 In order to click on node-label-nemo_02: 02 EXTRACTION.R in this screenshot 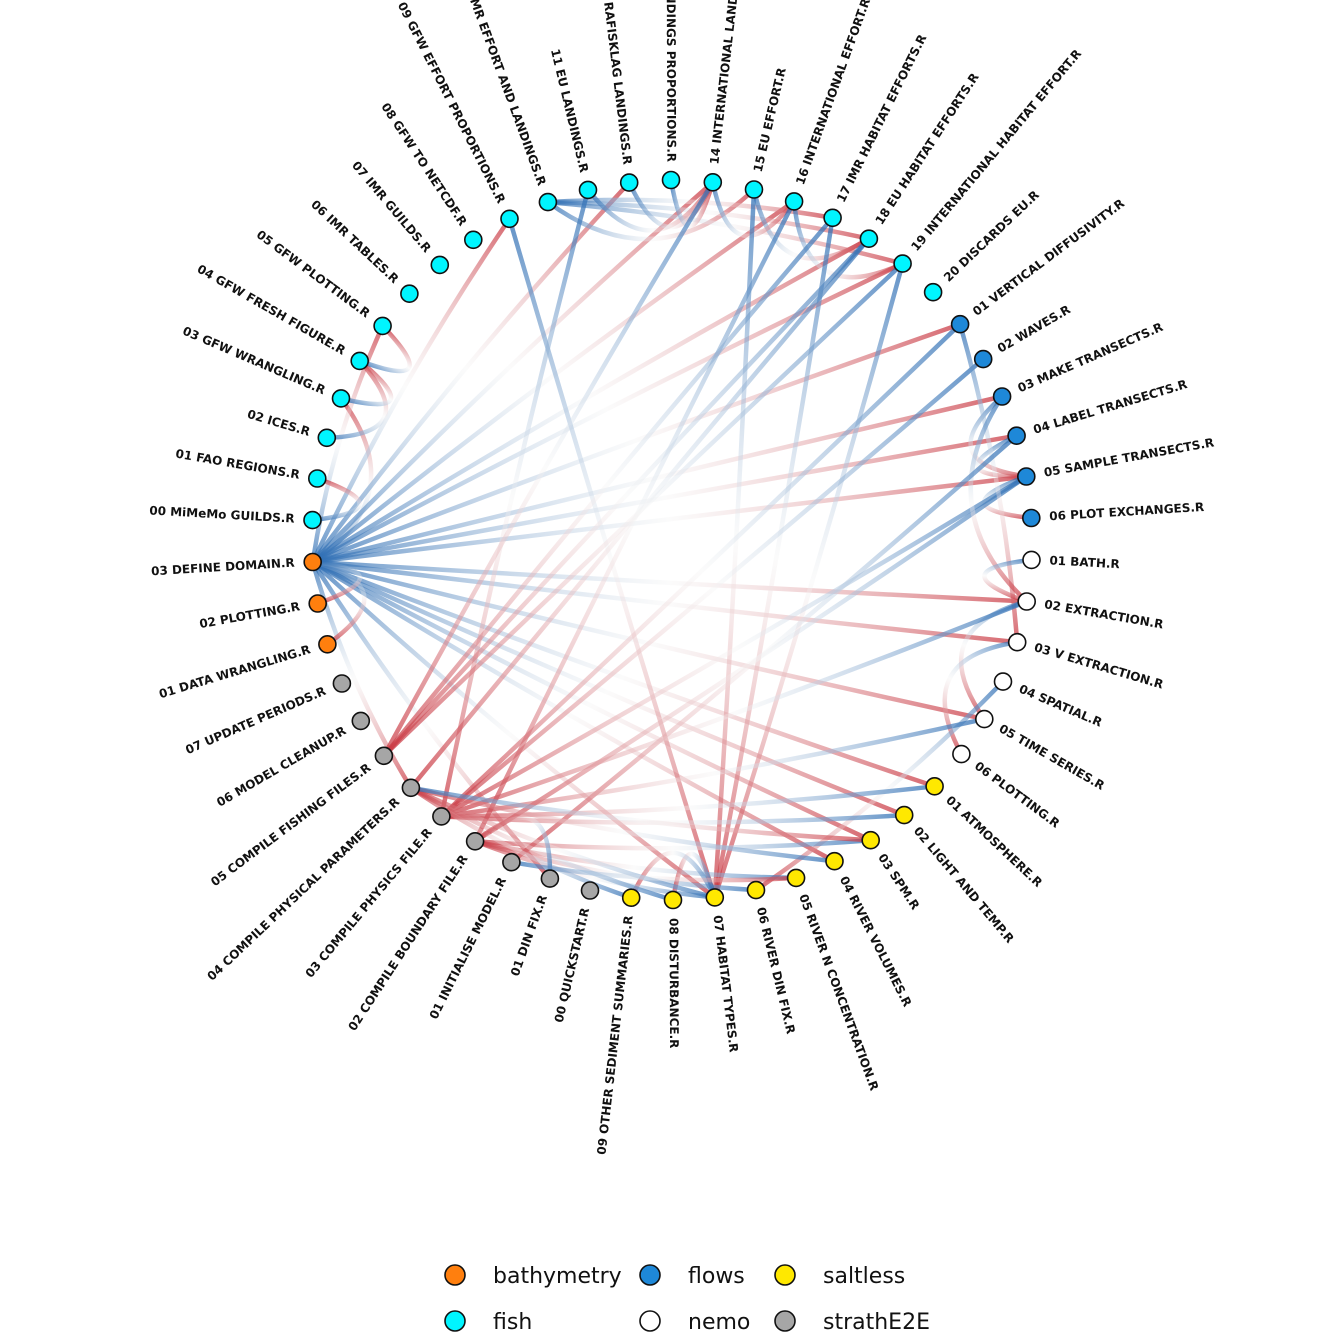, I will do `click(1103, 614)`.